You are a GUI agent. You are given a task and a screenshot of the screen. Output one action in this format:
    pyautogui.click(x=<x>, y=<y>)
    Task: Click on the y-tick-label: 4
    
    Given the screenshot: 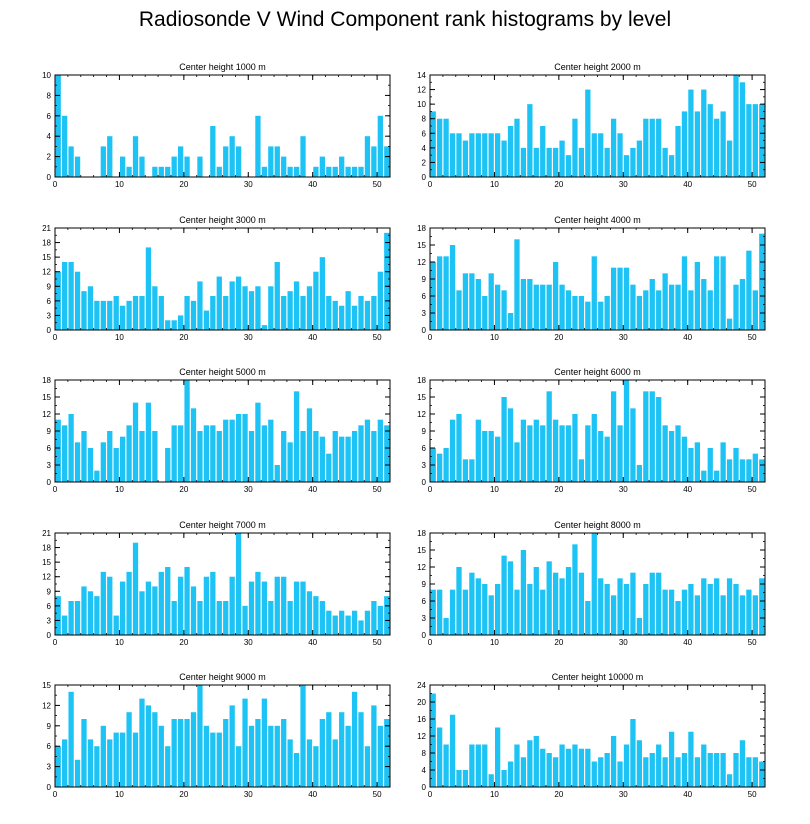 What is the action you would take?
    pyautogui.click(x=424, y=770)
    